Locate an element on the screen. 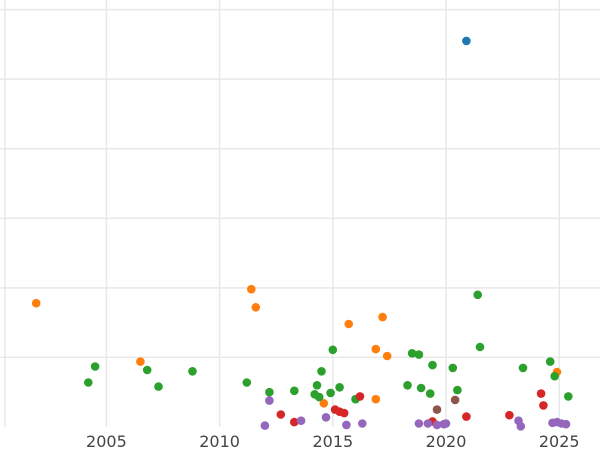 This screenshot has width=600, height=450. x-axis: 2005 2010 2015 2020 2025 is located at coordinates (333, 441).